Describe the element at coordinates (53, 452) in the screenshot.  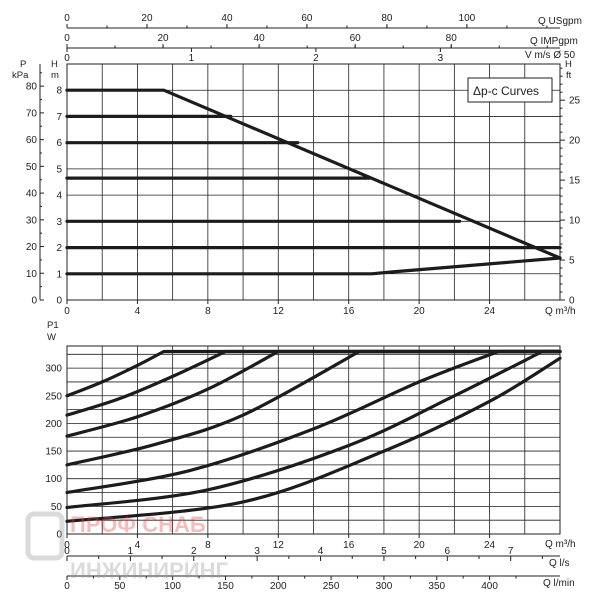
I see `power-tick-label: 150` at that location.